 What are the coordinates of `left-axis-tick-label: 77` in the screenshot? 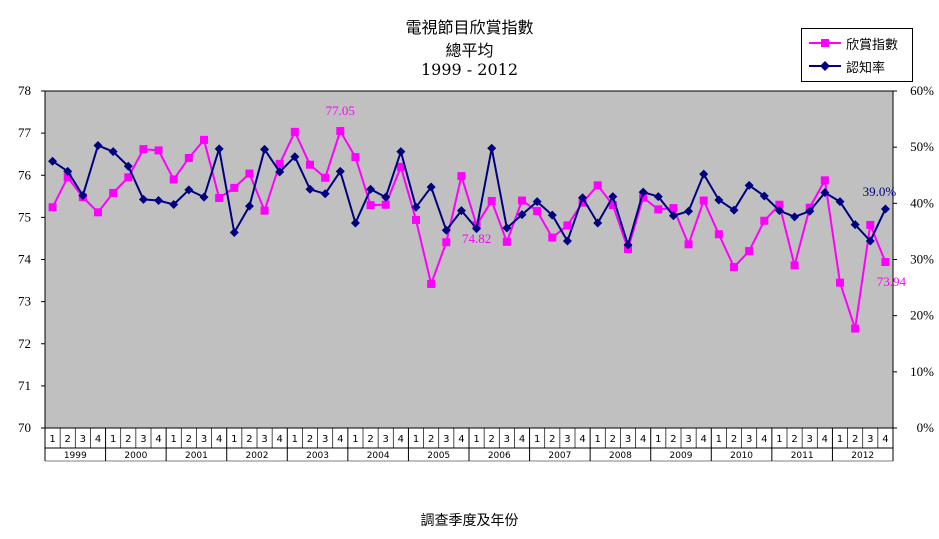 It's located at (25, 132).